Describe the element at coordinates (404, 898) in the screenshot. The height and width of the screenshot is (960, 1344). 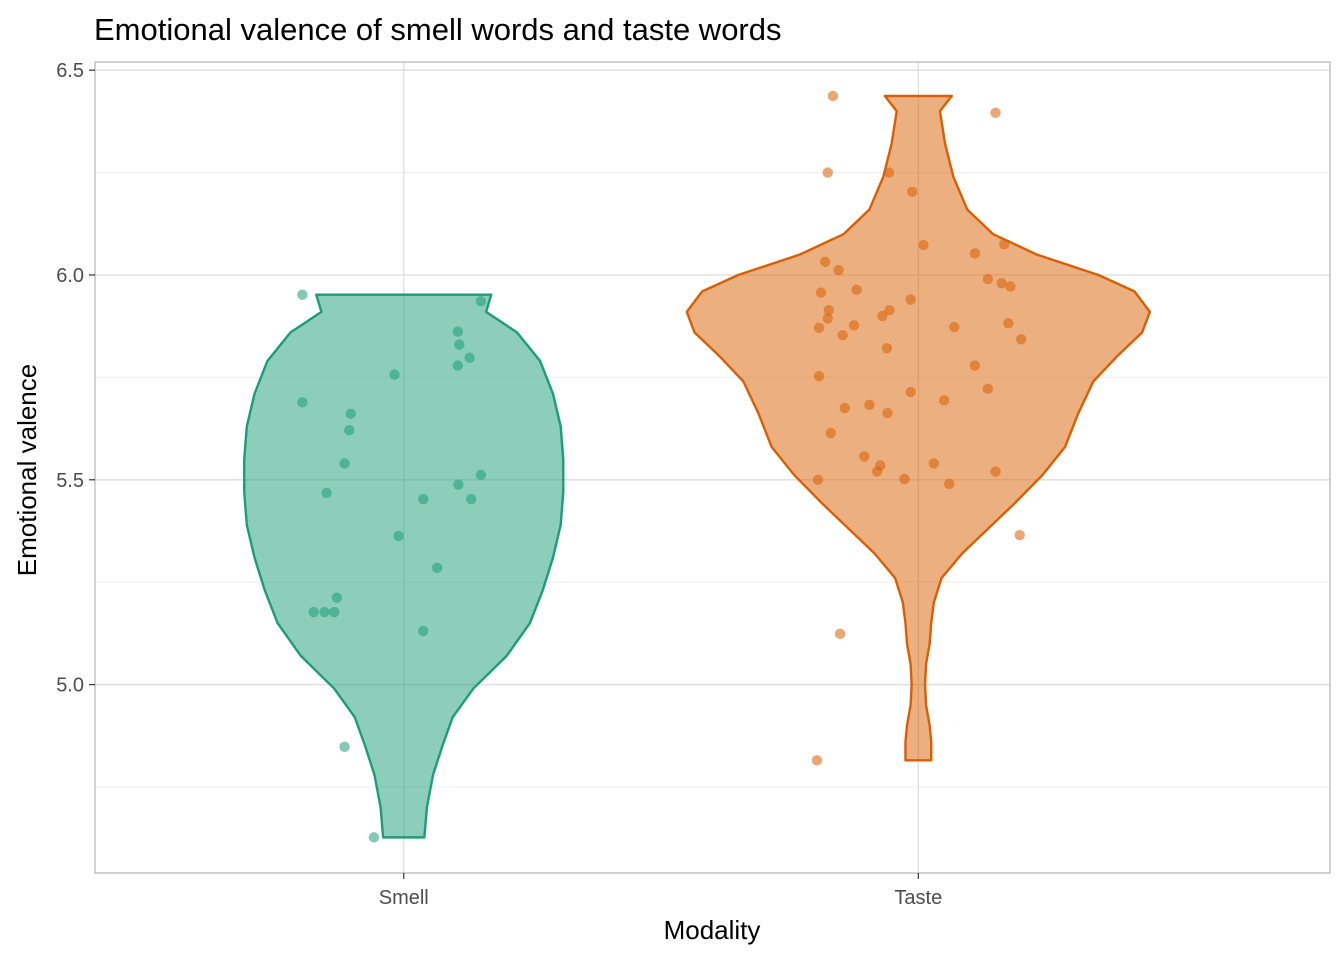
I see `x-tick-label: Smell` at that location.